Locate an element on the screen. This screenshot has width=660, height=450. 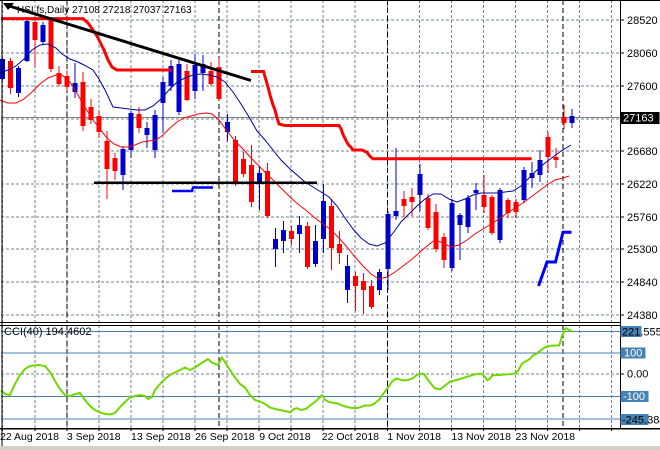
svg-text: 100 is located at coordinates (633, 354).